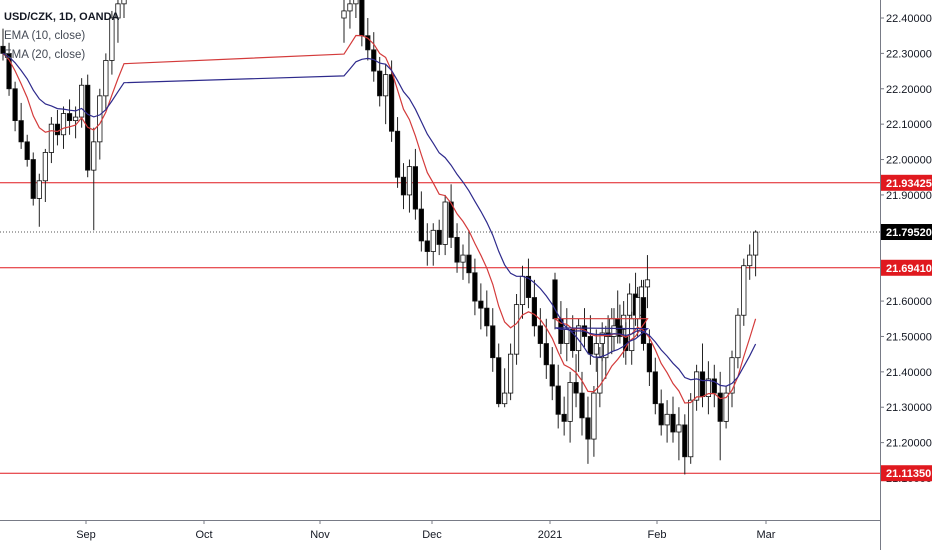  What do you see at coordinates (86, 535) in the screenshot?
I see `x-tick-label: Sep` at bounding box center [86, 535].